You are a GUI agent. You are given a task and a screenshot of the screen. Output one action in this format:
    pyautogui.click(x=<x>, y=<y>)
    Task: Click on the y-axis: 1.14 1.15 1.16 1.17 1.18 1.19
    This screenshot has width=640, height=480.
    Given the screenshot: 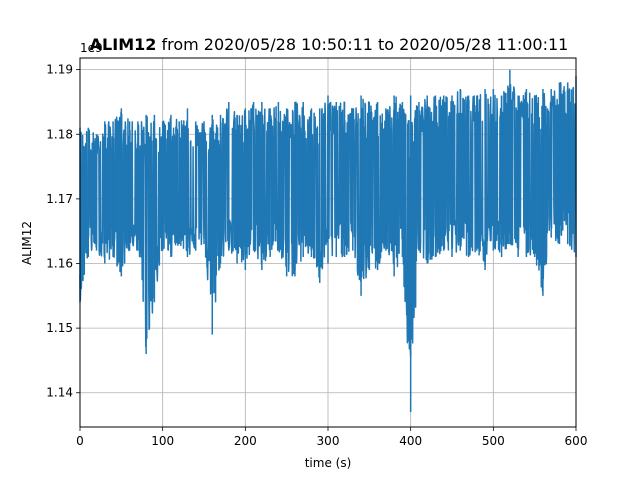 What is the action you would take?
    pyautogui.click(x=63, y=231)
    